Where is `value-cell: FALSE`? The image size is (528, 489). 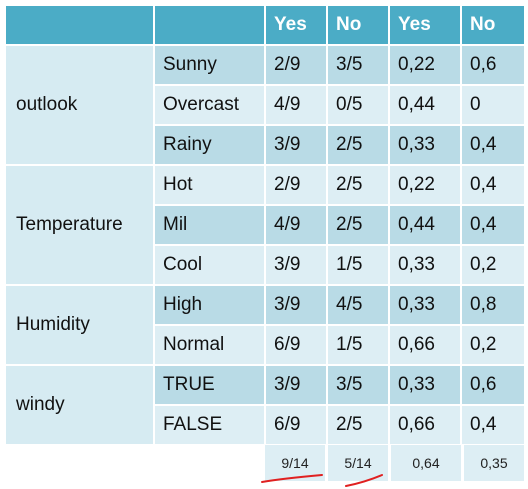
value-cell: FALSE is located at coordinates (209, 425).